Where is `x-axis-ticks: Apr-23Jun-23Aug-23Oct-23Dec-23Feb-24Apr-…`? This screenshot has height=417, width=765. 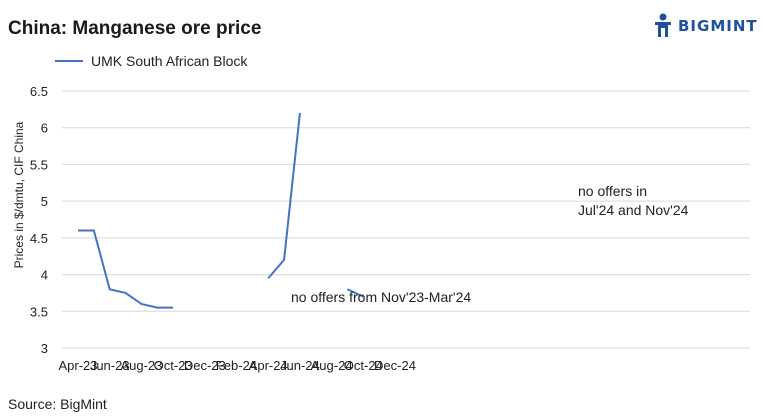 x-axis-ticks: Apr-23Jun-23Aug-23Oct-23Dec-23Feb-24Apr-… is located at coordinates (236, 365).